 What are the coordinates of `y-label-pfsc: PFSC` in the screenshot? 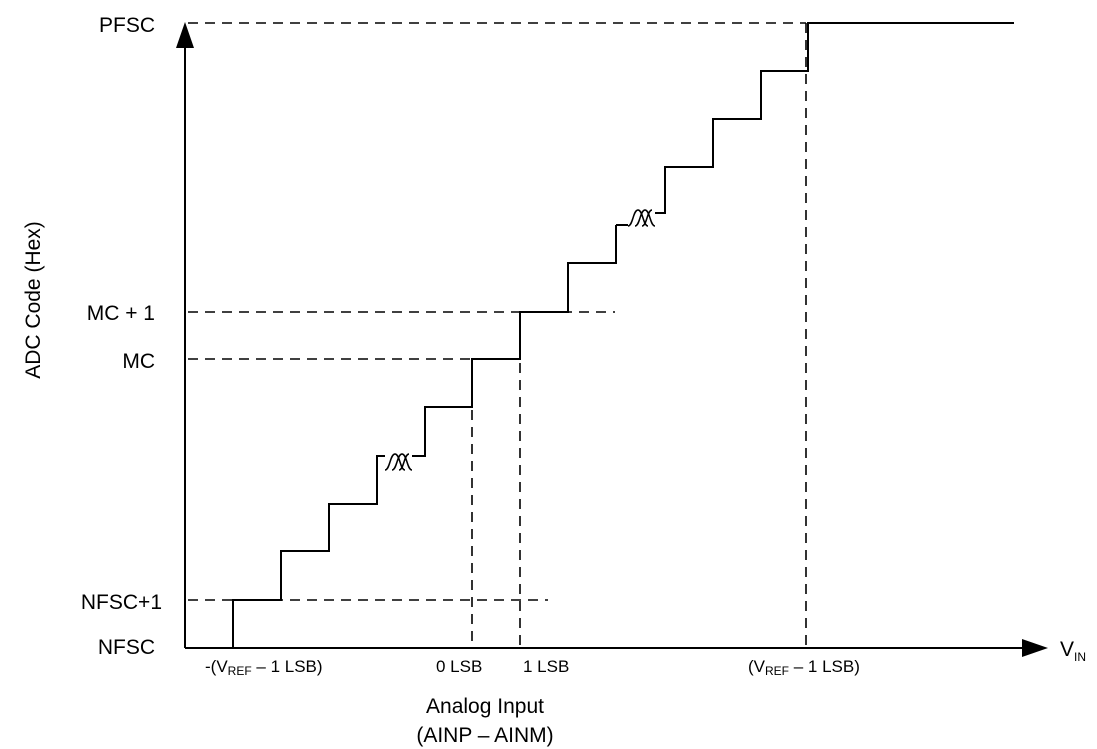 It's located at (127, 25).